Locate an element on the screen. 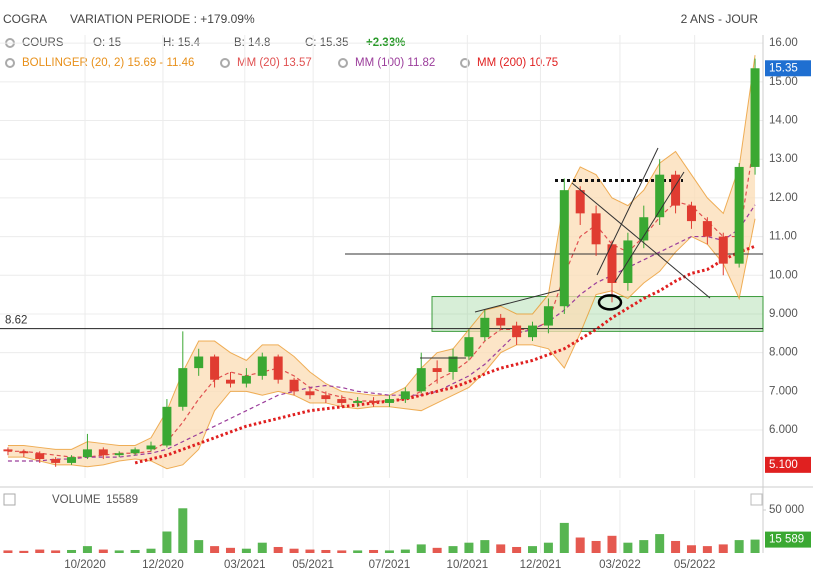 The width and height of the screenshot is (813, 576). x-tick-label: 12/2020 is located at coordinates (163, 565).